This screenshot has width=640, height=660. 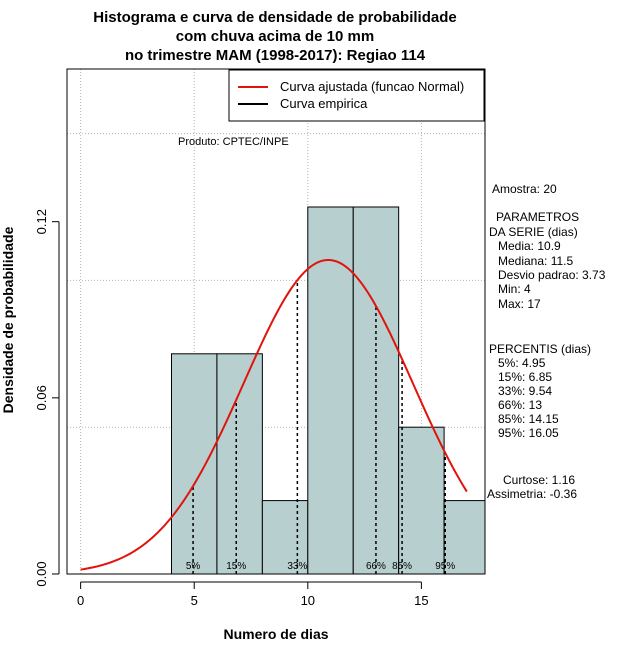 I want to click on percentile-label: 33%, so click(x=297, y=566).